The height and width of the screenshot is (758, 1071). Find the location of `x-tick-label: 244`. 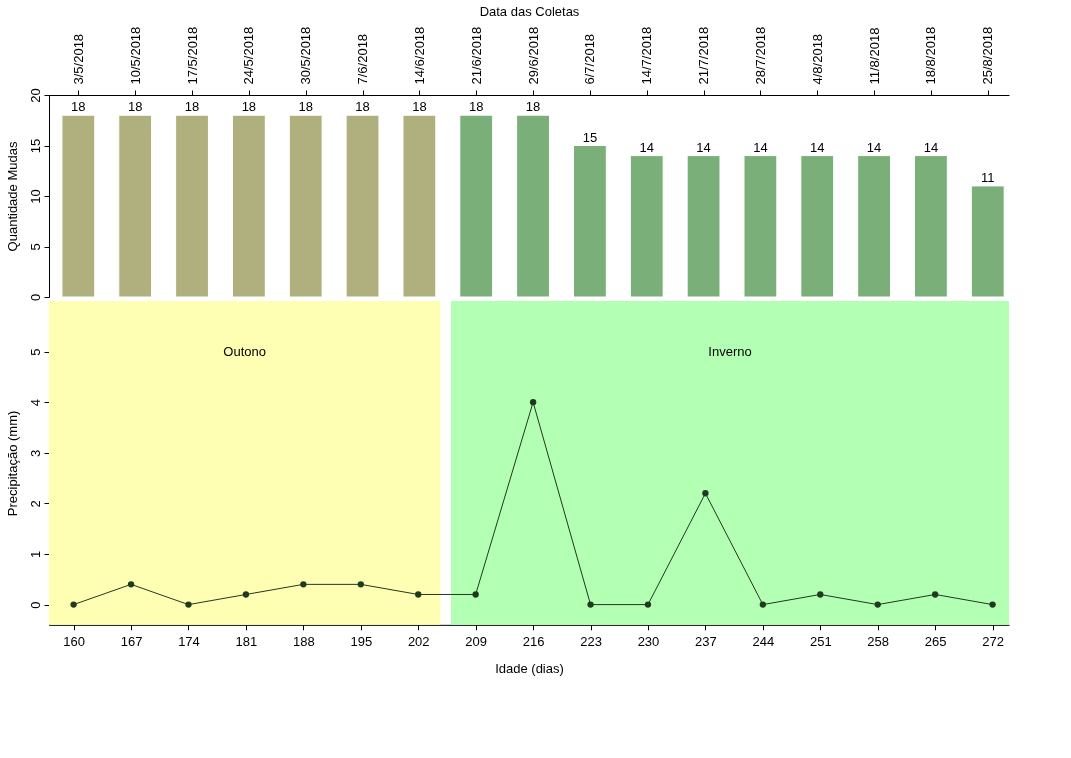

x-tick-label: 244 is located at coordinates (763, 642).